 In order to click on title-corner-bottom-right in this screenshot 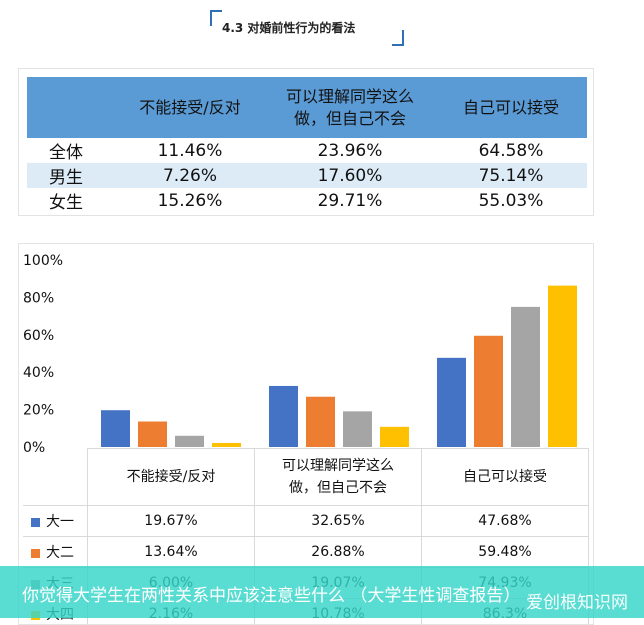, I will do `click(398, 38)`.